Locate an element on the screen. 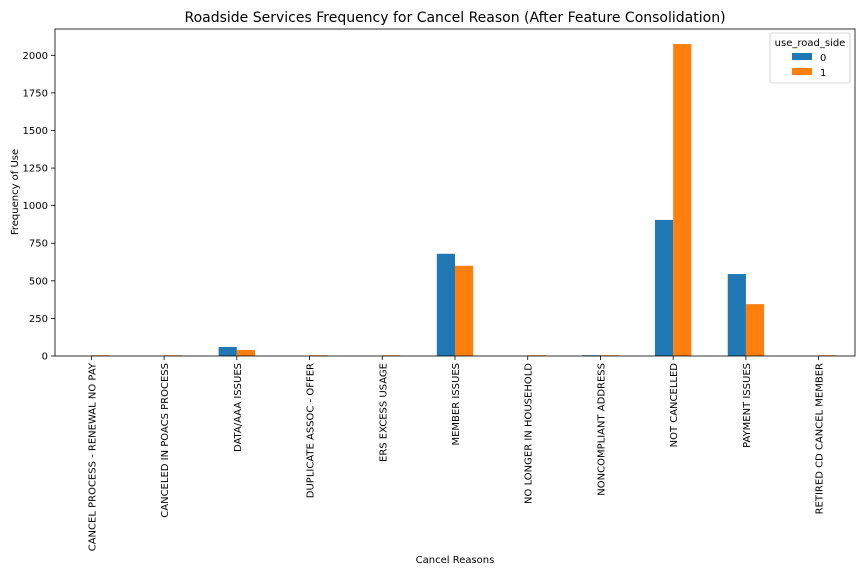 The height and width of the screenshot is (576, 864). legend-label-1: 1 is located at coordinates (823, 73).